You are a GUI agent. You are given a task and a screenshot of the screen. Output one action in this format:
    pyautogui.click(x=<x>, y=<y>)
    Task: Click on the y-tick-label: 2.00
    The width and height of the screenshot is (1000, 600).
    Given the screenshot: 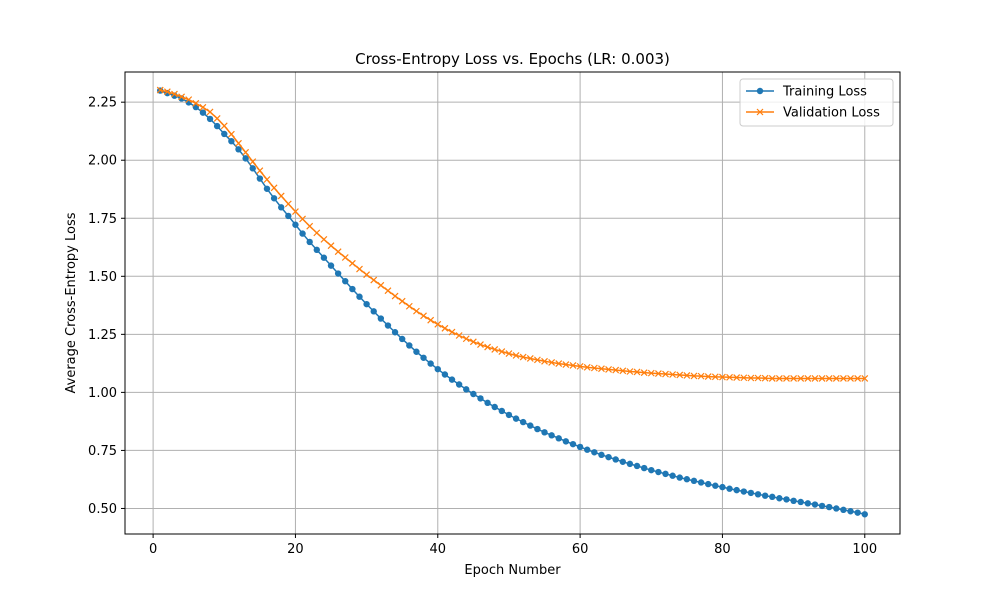 What is the action you would take?
    pyautogui.click(x=102, y=161)
    